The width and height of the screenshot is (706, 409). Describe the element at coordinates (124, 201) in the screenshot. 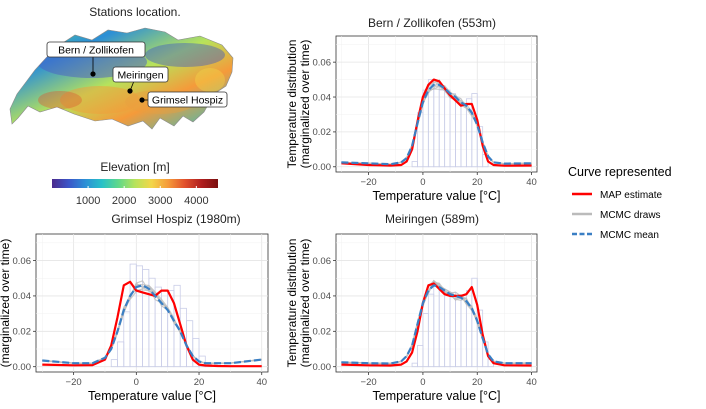

I see `colorbar-tick-label: 2000` at that location.